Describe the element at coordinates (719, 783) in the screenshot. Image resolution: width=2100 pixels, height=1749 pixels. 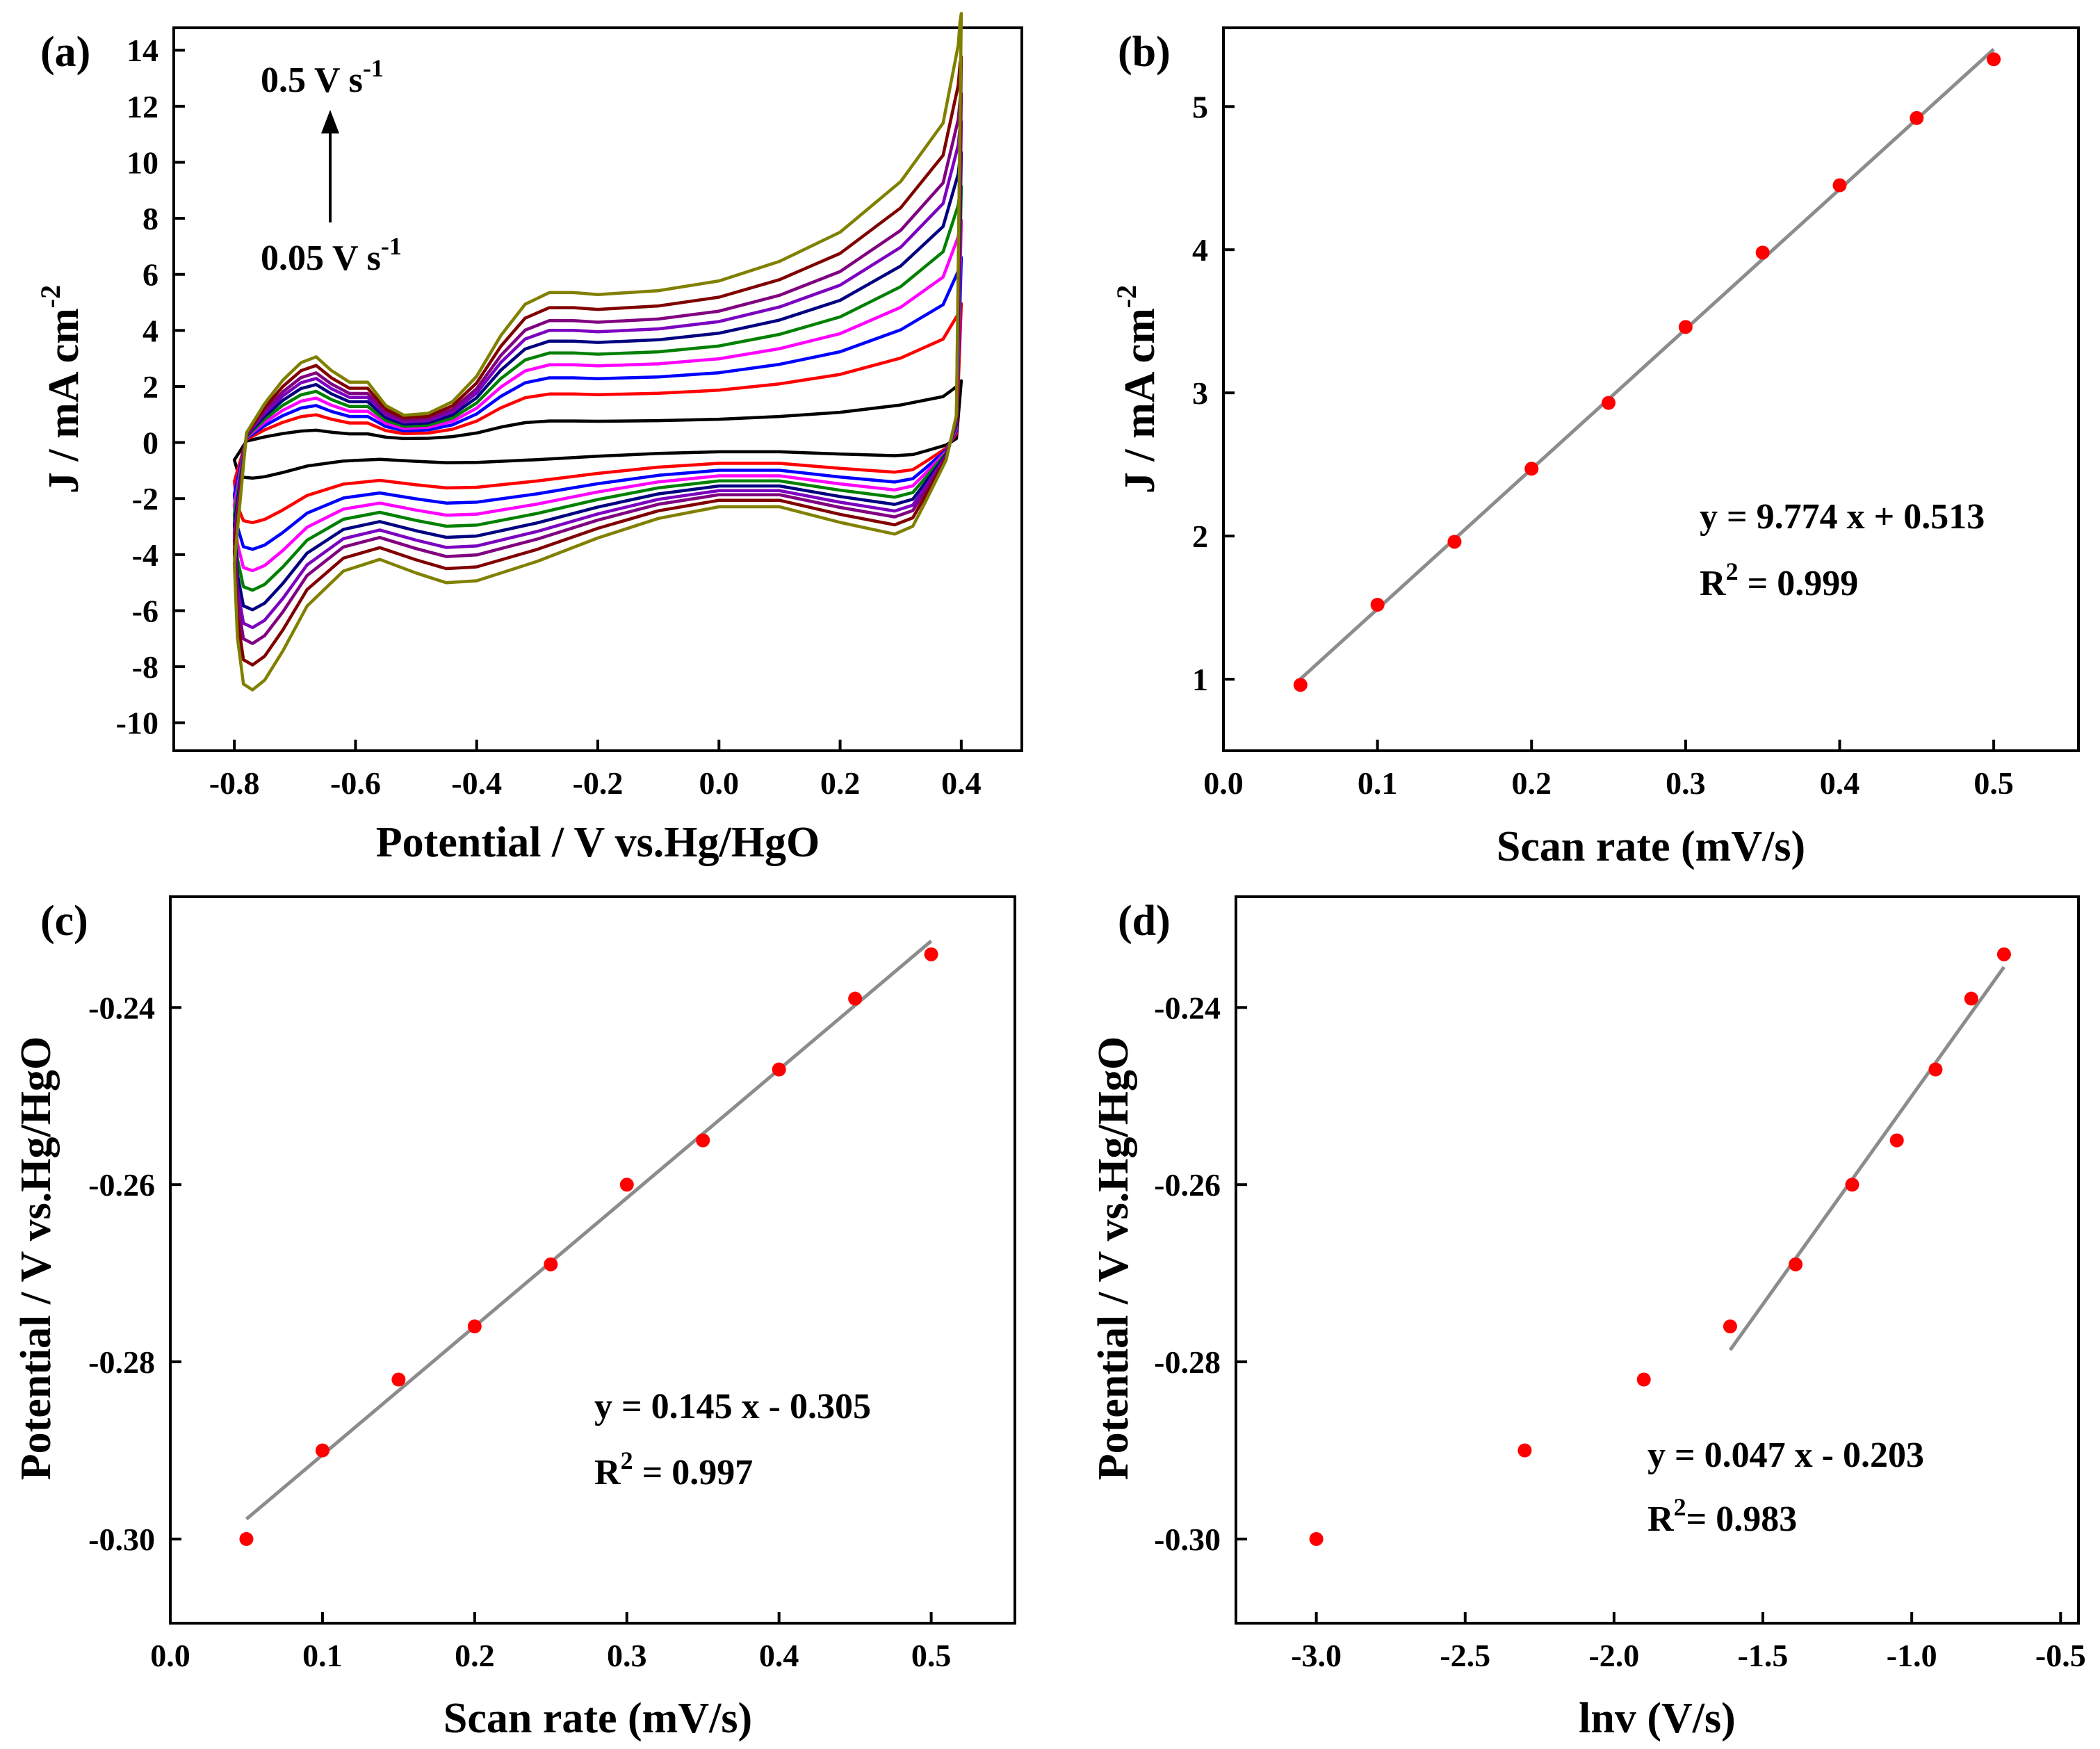
I see `panel-a-x-tick-label: 0.0` at that location.